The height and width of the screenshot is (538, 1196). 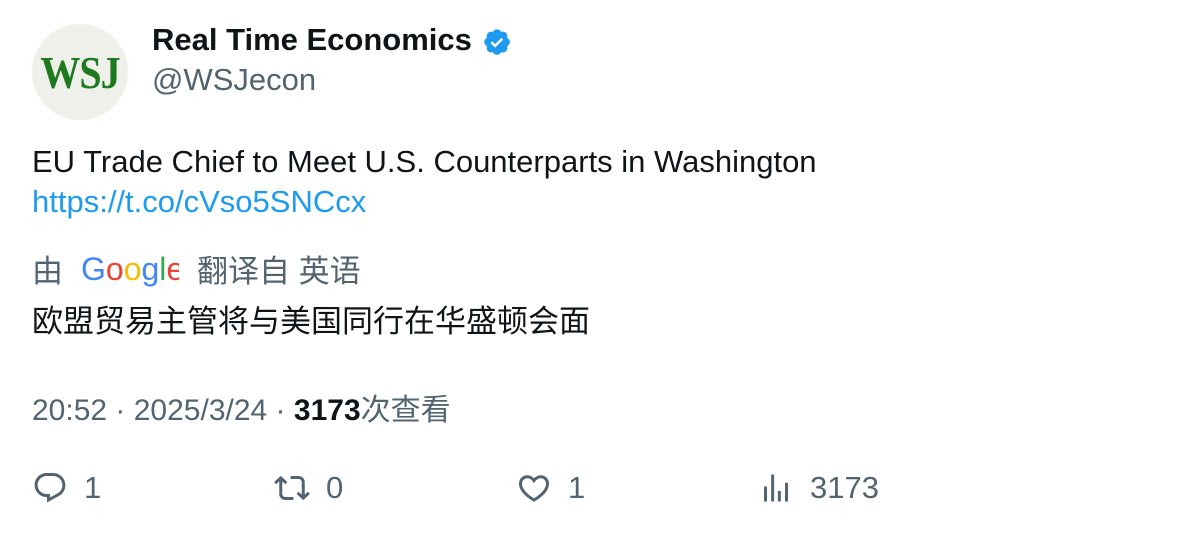 I want to click on retweet-button: 0, so click(x=308, y=488).